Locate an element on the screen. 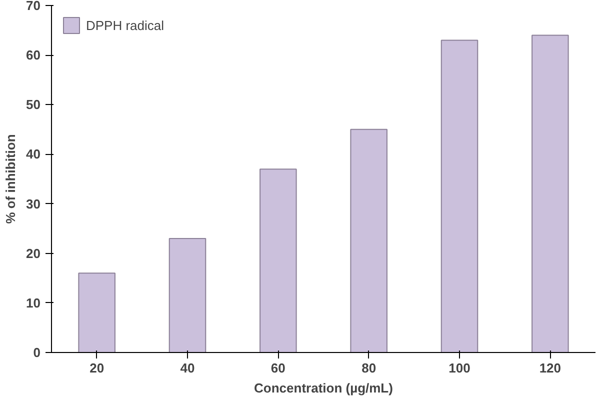 Image resolution: width=610 pixels, height=408 pixels. y-tick-label: 10 is located at coordinates (33, 302).